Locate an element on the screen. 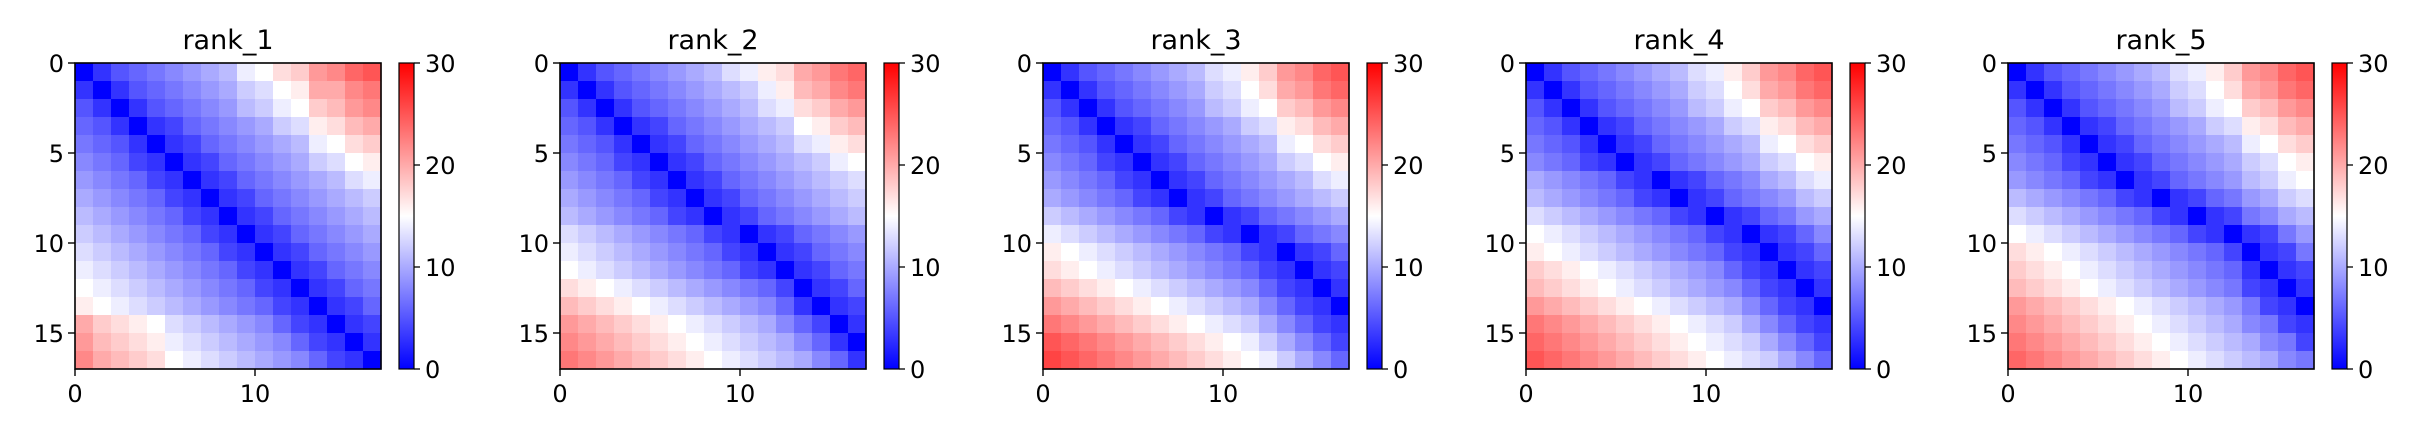 The width and height of the screenshot is (2417, 438). colorbar-tick-label: 20 is located at coordinates (1408, 166).